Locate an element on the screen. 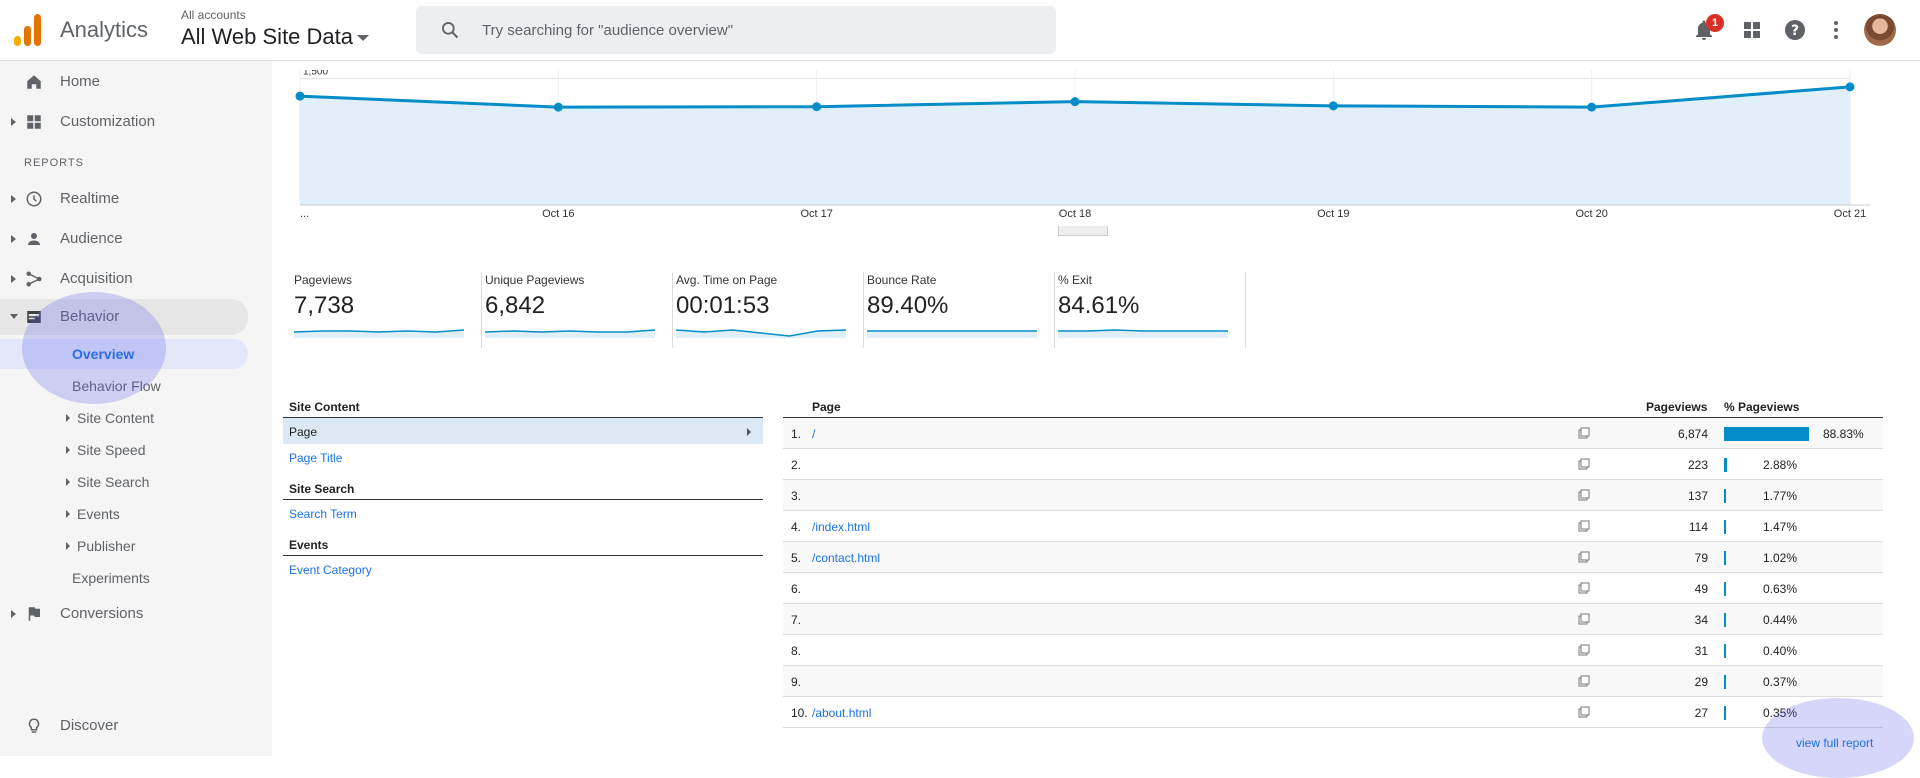 The height and width of the screenshot is (778, 1920). table-row: 7. 34 0.44% is located at coordinates (1333, 619).